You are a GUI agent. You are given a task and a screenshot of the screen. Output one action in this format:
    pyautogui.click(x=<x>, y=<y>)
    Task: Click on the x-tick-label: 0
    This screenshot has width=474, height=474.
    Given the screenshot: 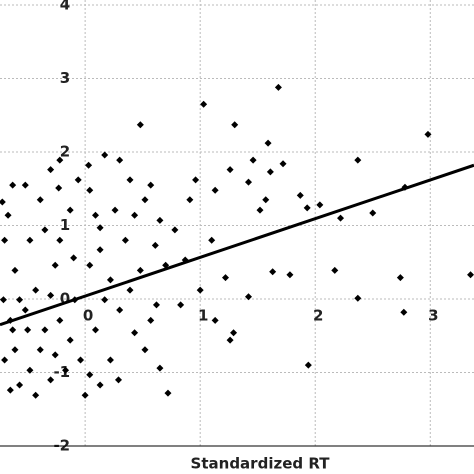 What is the action you would take?
    pyautogui.click(x=88, y=316)
    